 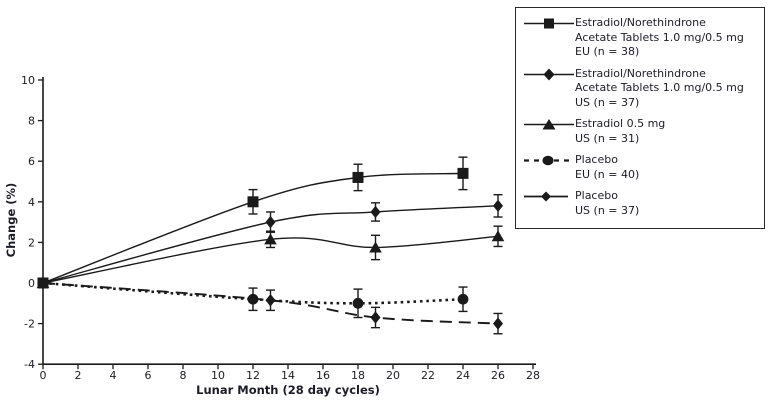 I want to click on legend-entry: Placebo US (n = 37), so click(x=641, y=203).